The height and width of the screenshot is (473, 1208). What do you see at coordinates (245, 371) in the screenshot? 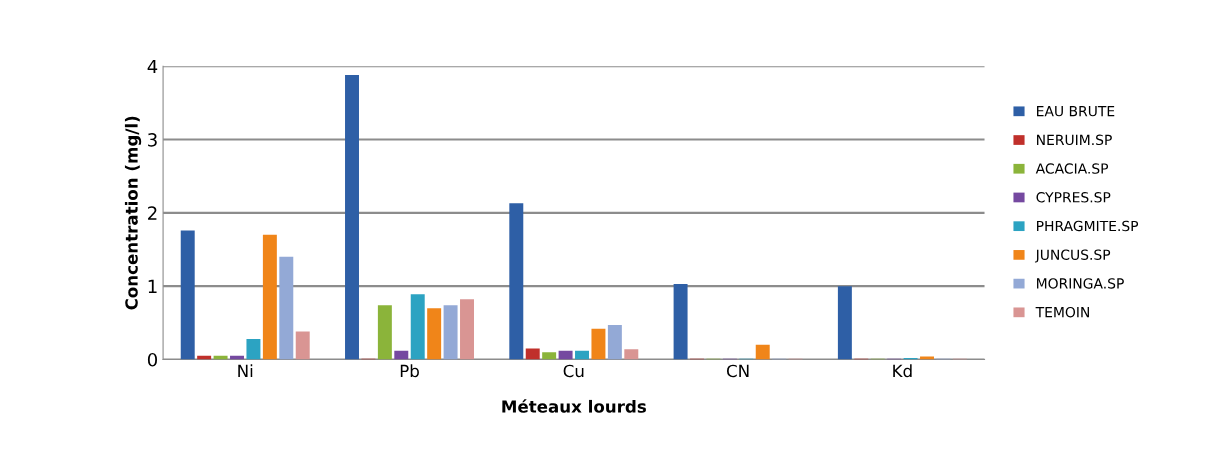
I see `x-tick-label: Ni` at bounding box center [245, 371].